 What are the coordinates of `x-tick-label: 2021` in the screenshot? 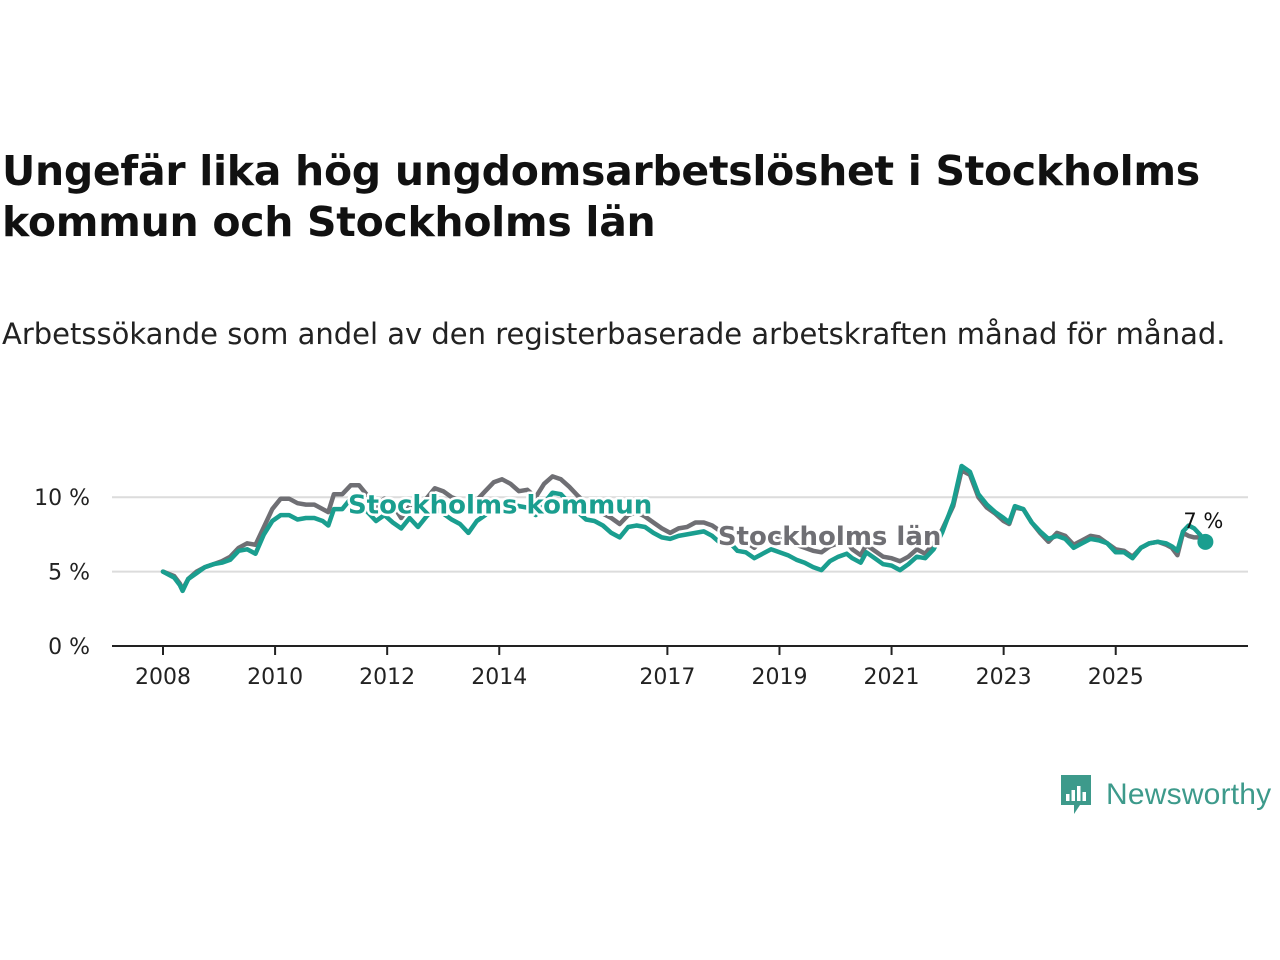 It's located at (892, 677).